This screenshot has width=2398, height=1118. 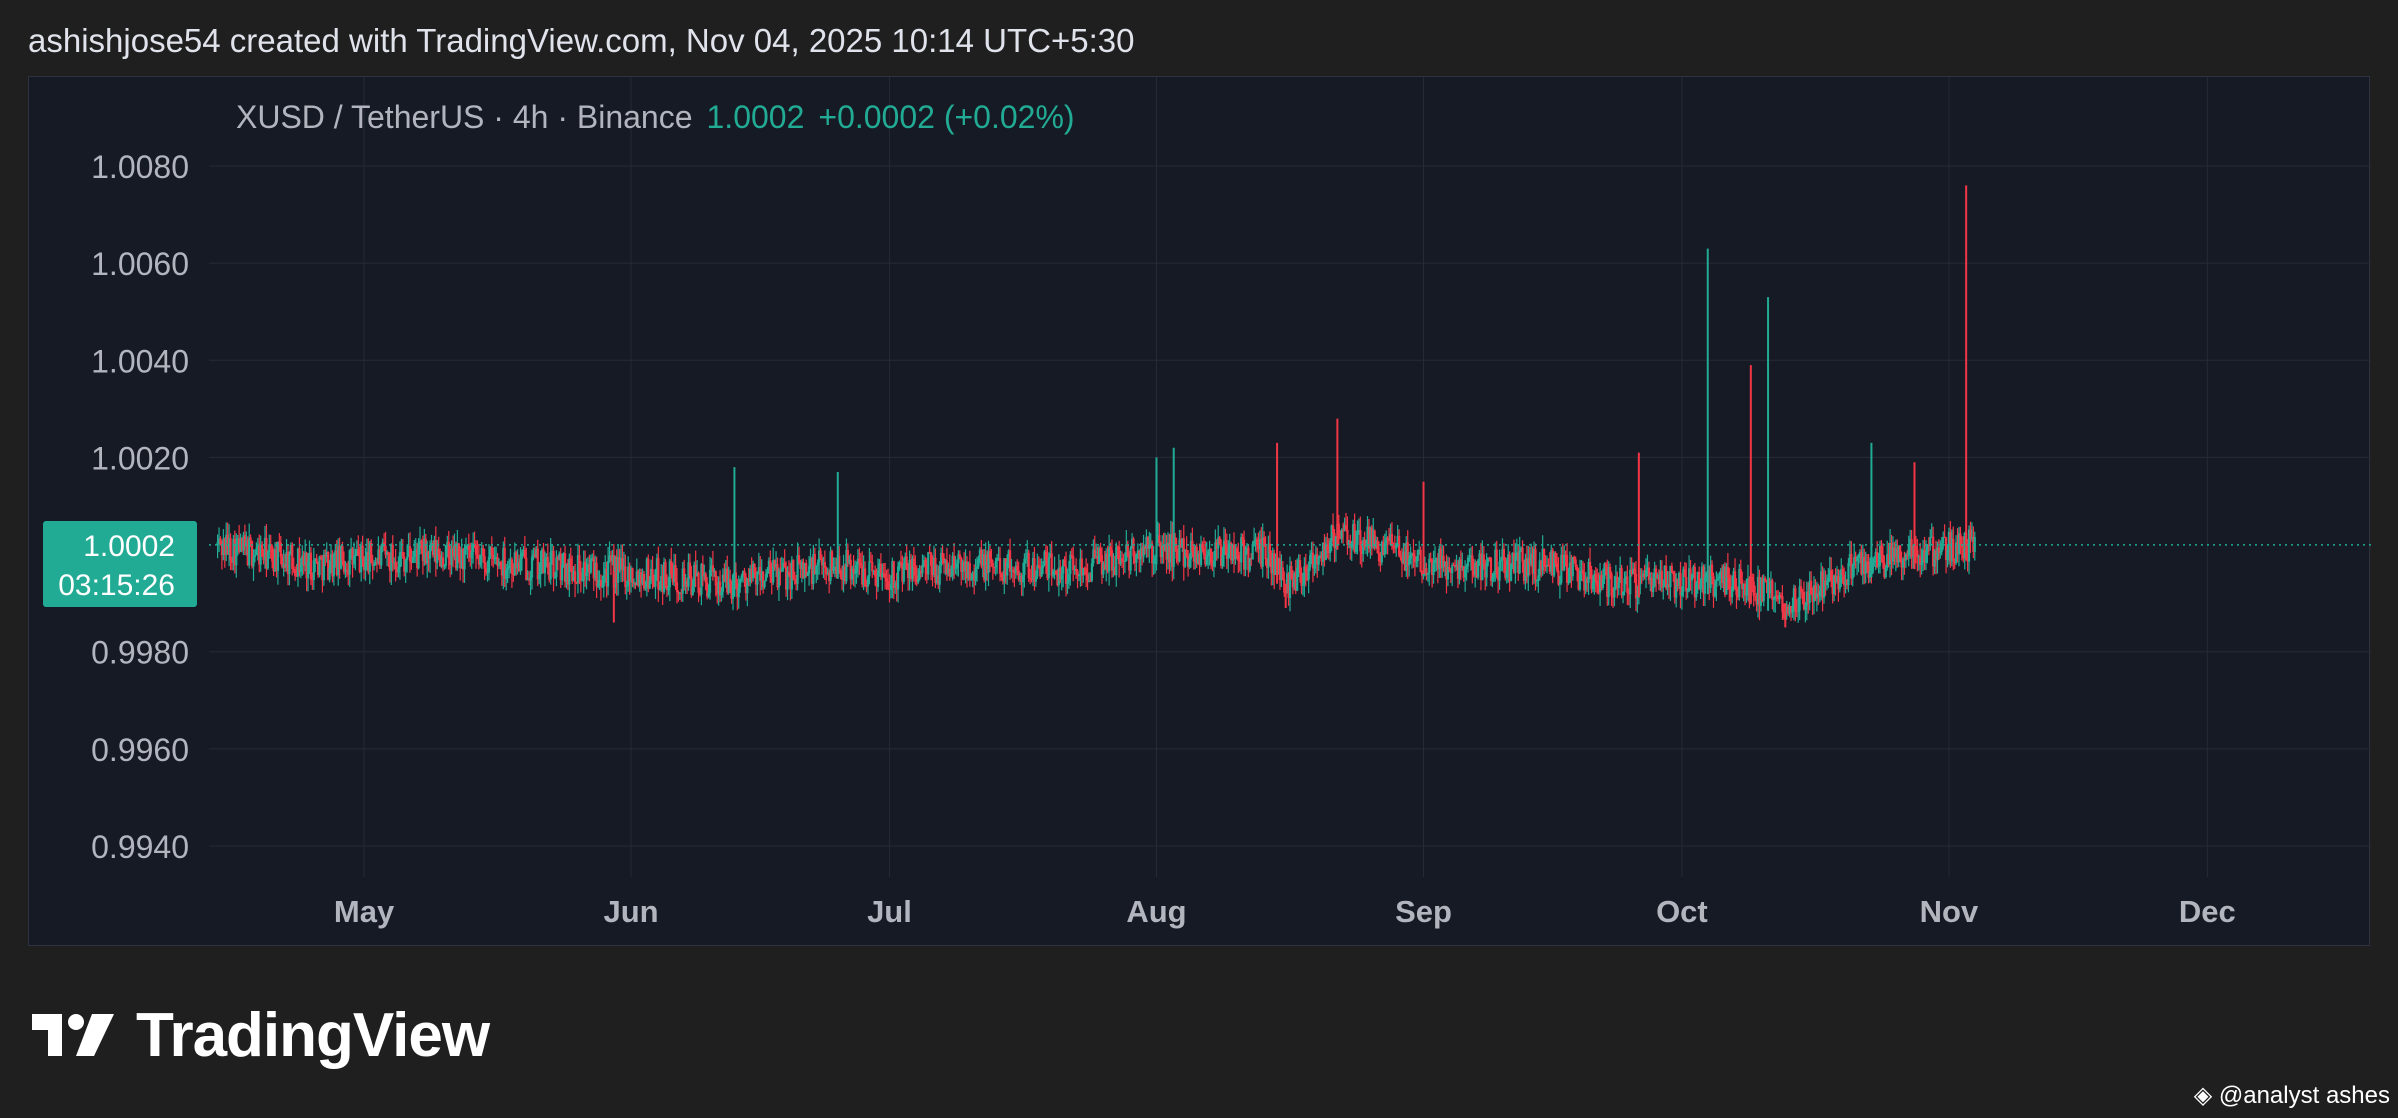 I want to click on tradingview-logo-icon, so click(x=73, y=1034).